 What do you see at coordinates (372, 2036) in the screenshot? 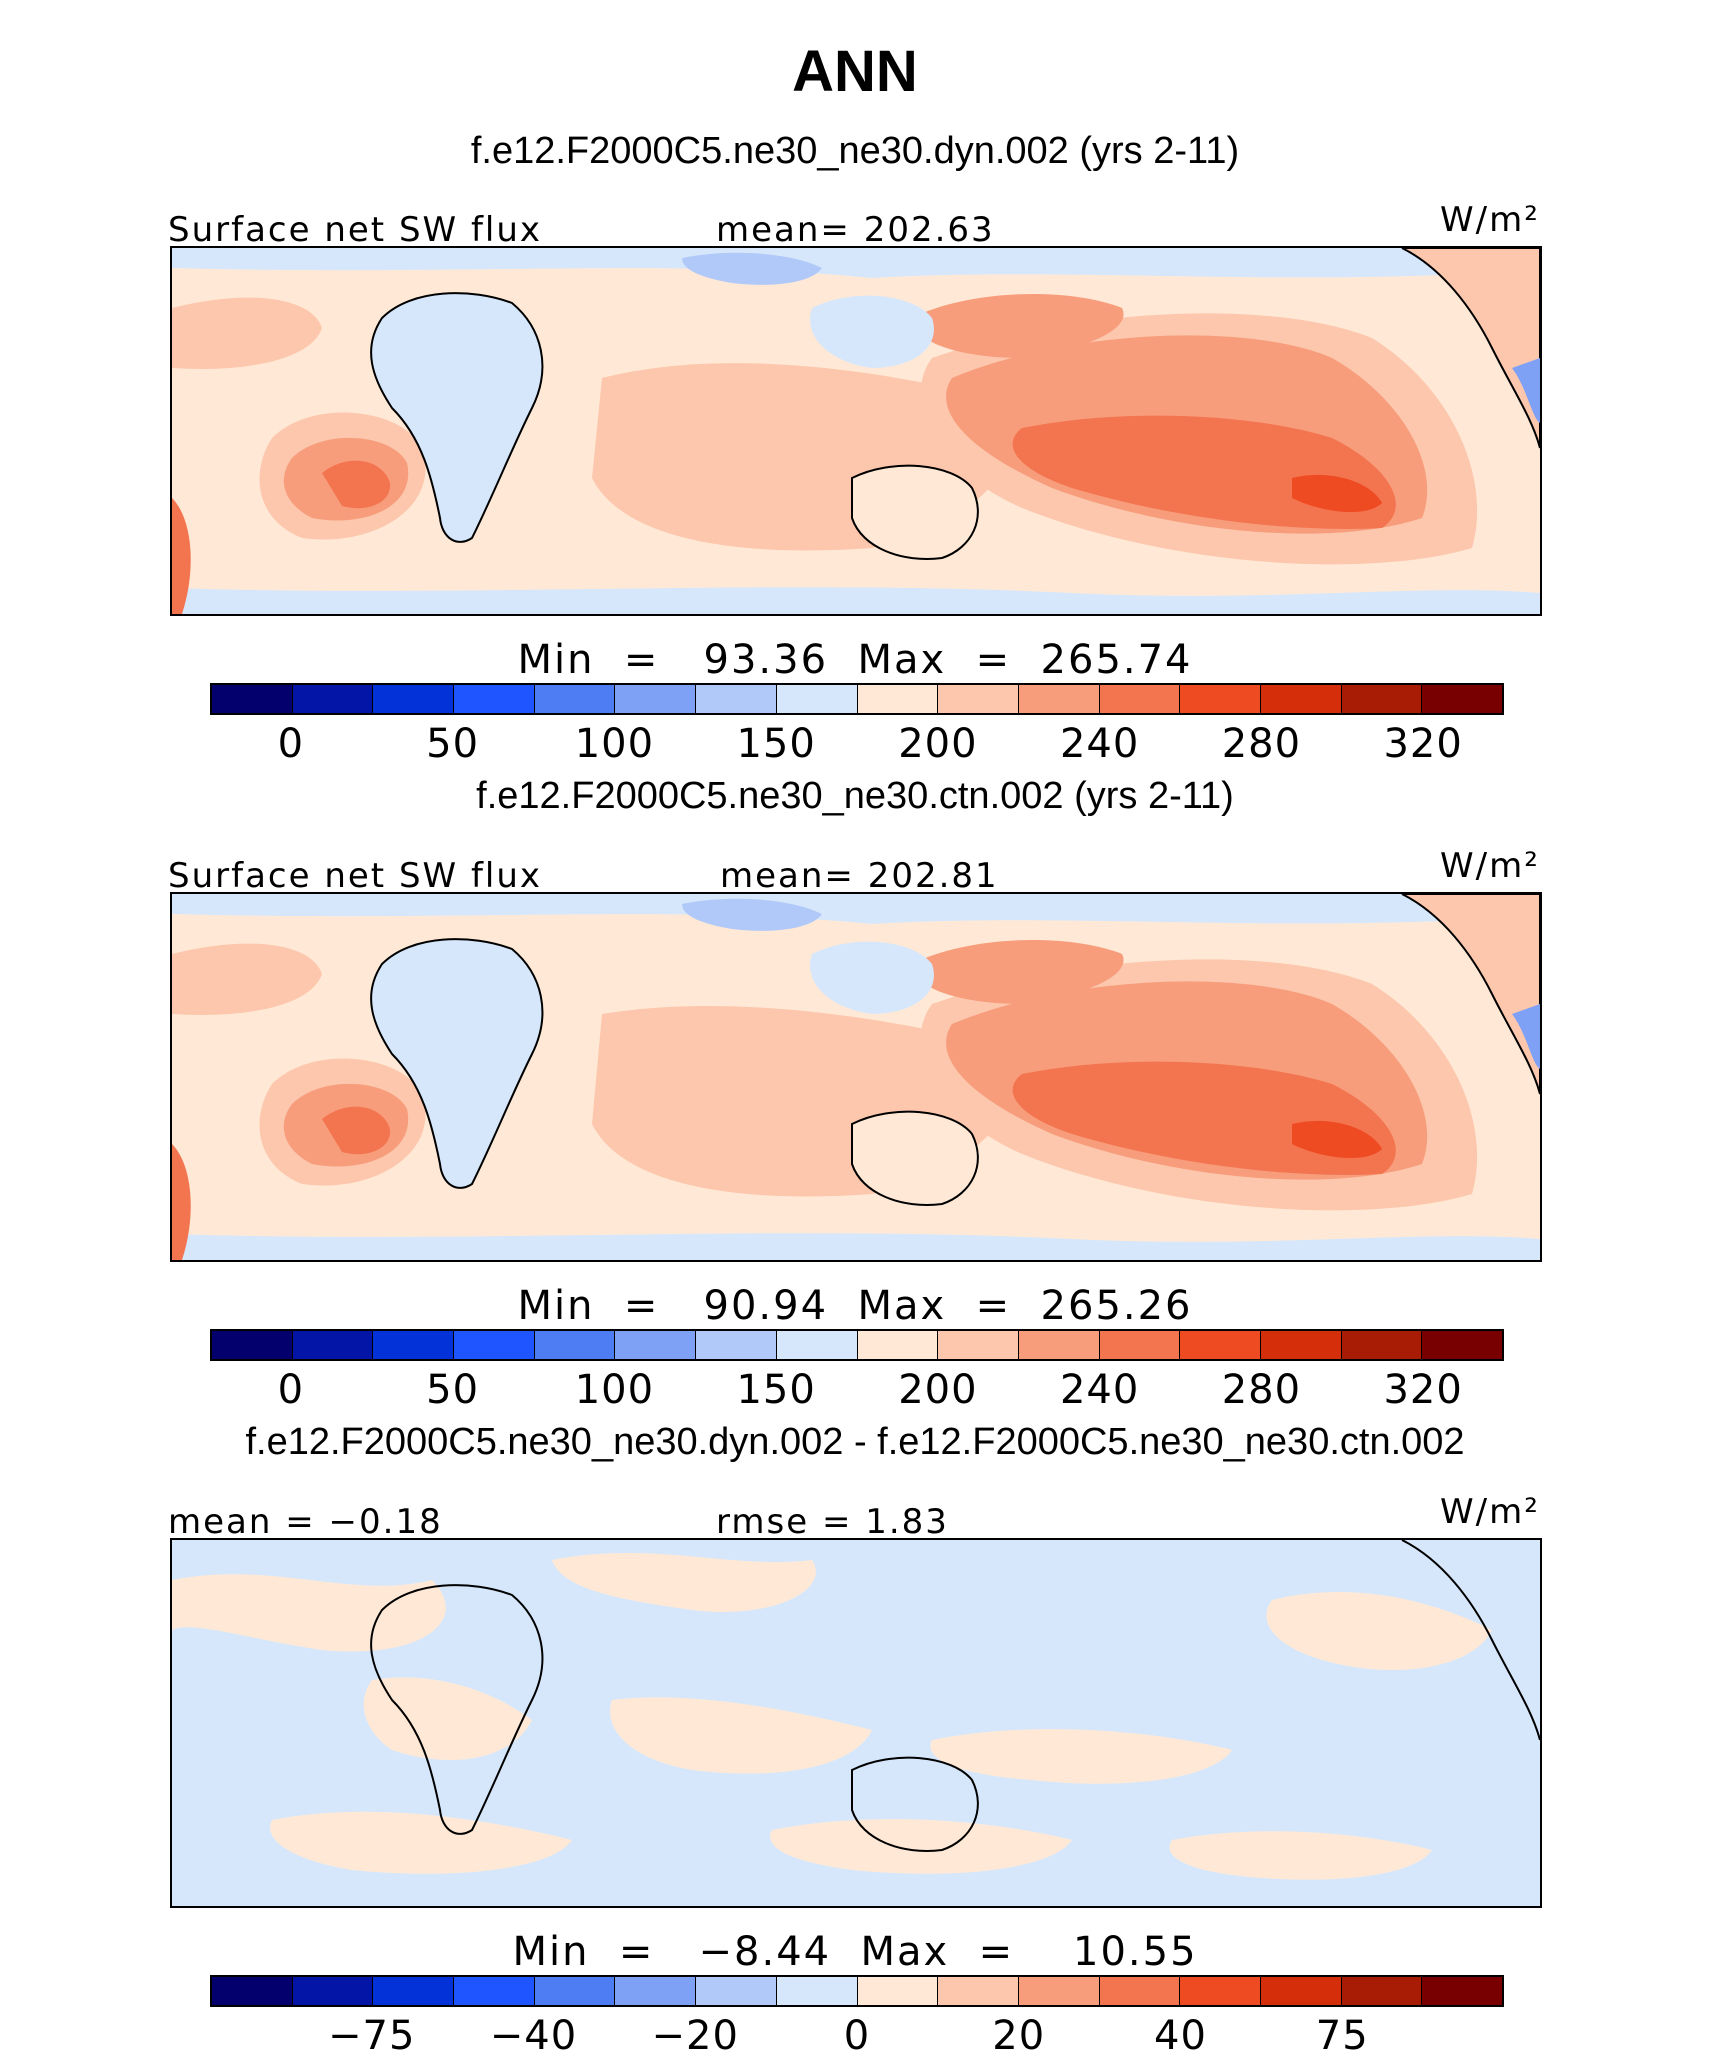
I see `colorbar-tick-label: −75` at bounding box center [372, 2036].